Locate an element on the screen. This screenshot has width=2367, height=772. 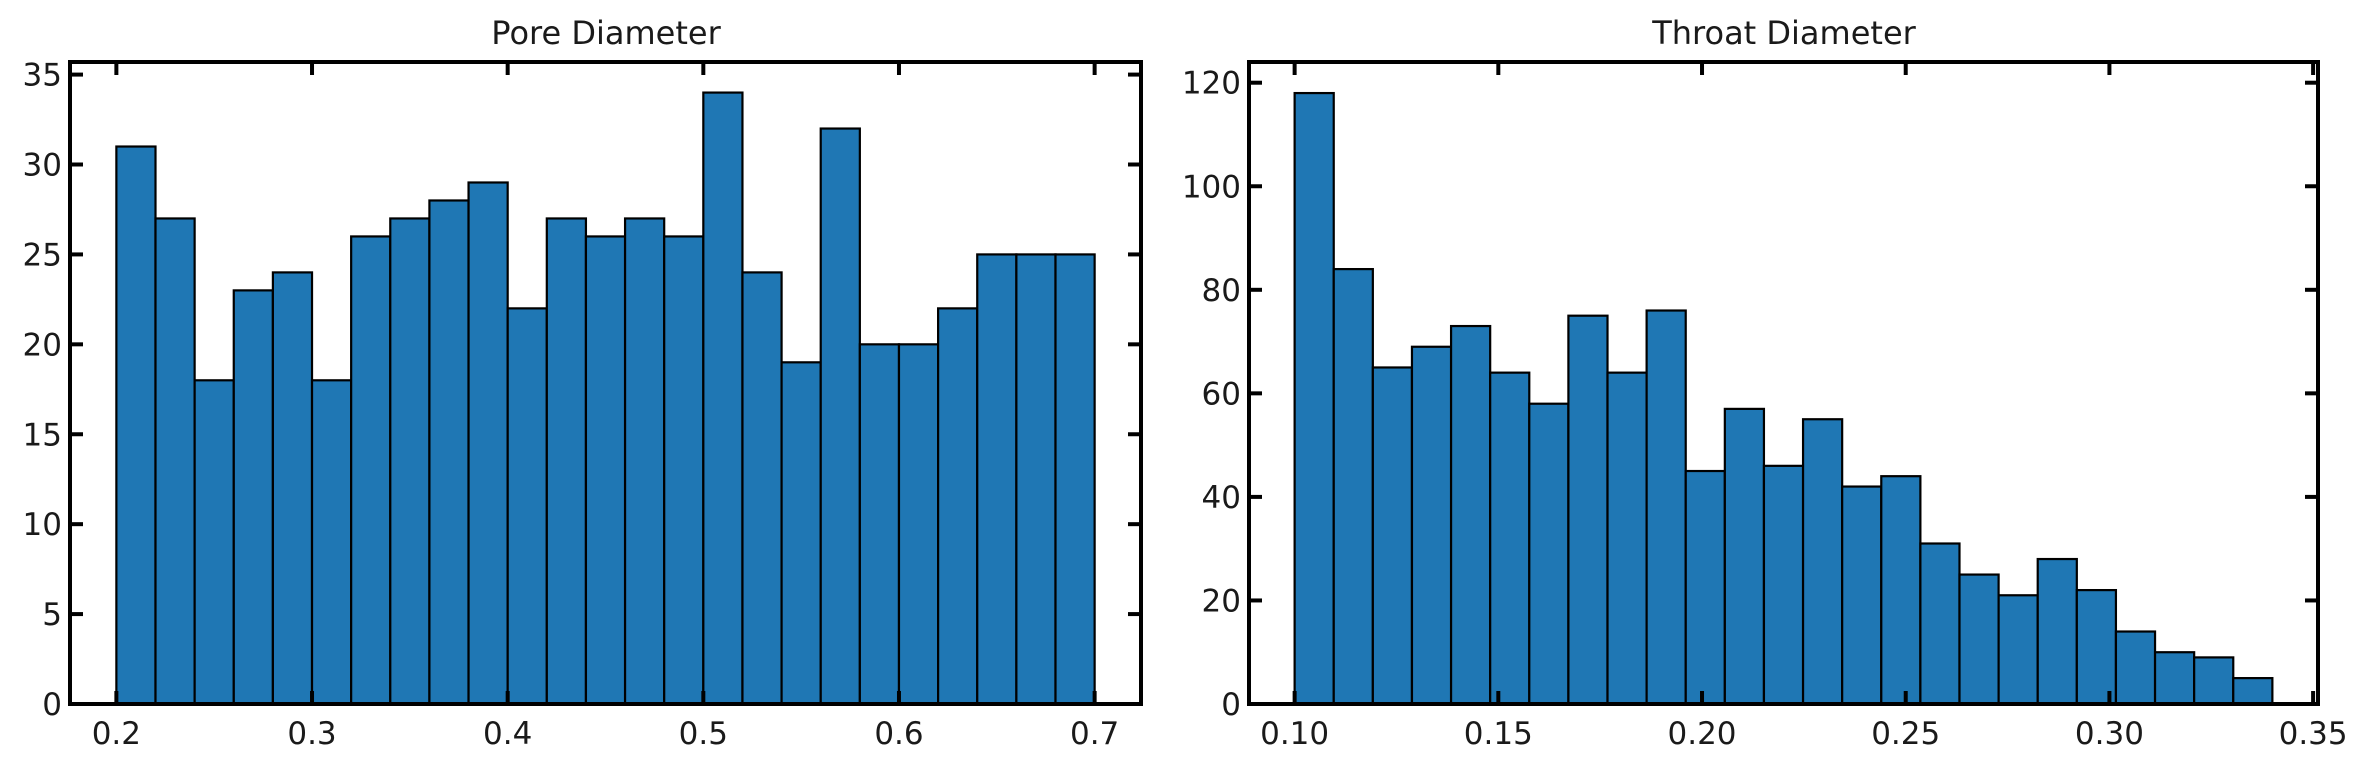
y-tick-label: 30 is located at coordinates (42, 166).